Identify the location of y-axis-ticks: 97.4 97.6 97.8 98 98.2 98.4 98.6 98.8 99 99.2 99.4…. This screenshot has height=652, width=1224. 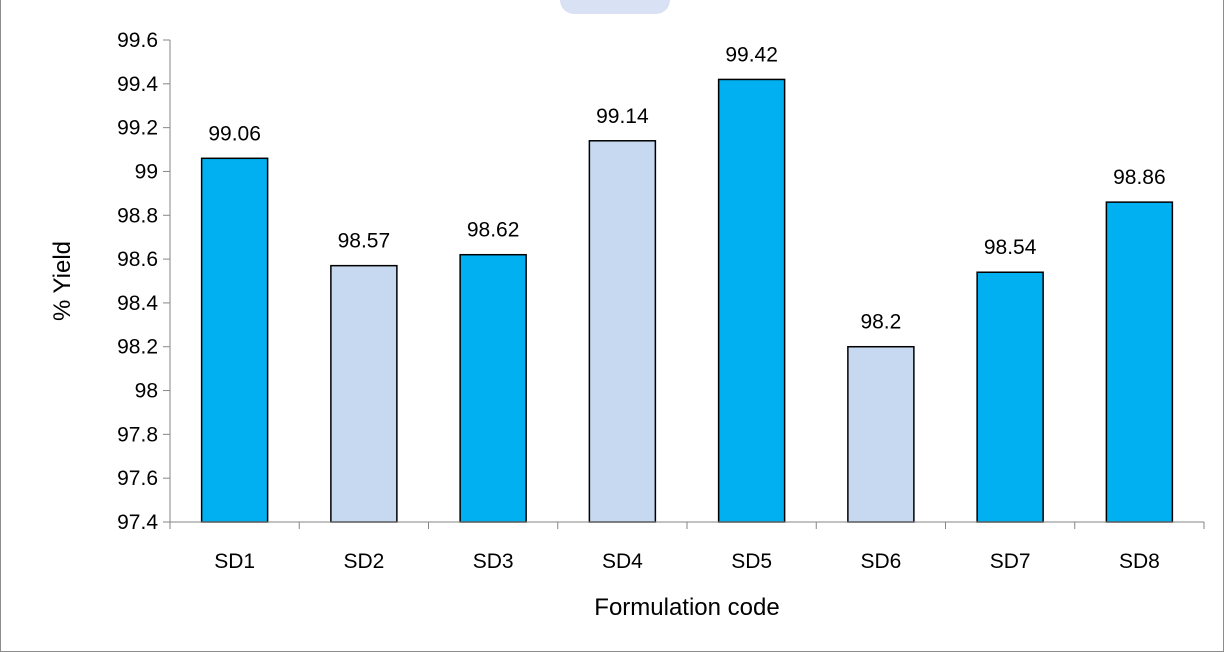
(143, 281).